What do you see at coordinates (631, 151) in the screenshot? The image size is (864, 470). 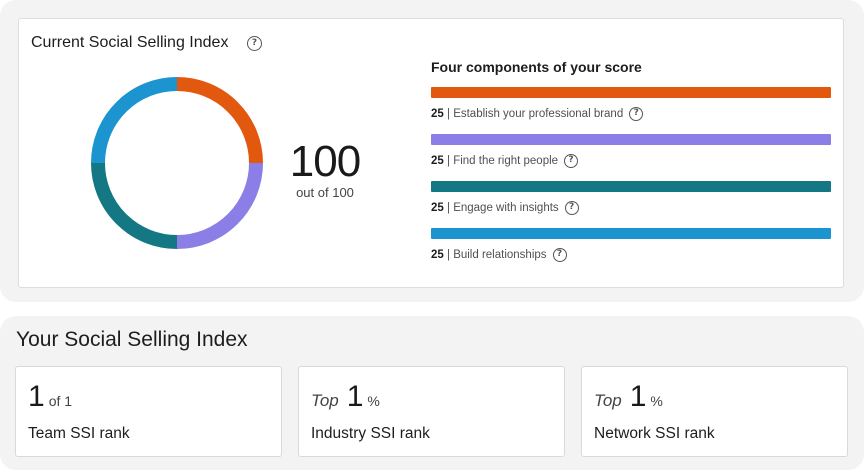 I see `component-people: 25 | Find the right people ?` at bounding box center [631, 151].